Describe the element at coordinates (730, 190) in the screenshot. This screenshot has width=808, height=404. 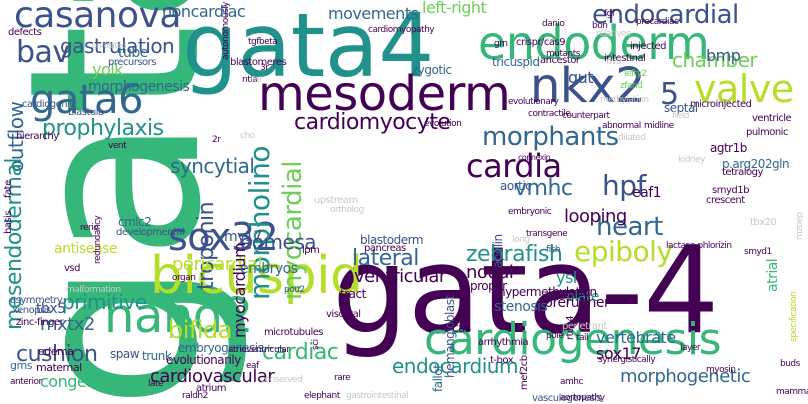
I see `word: smyd1b` at that location.